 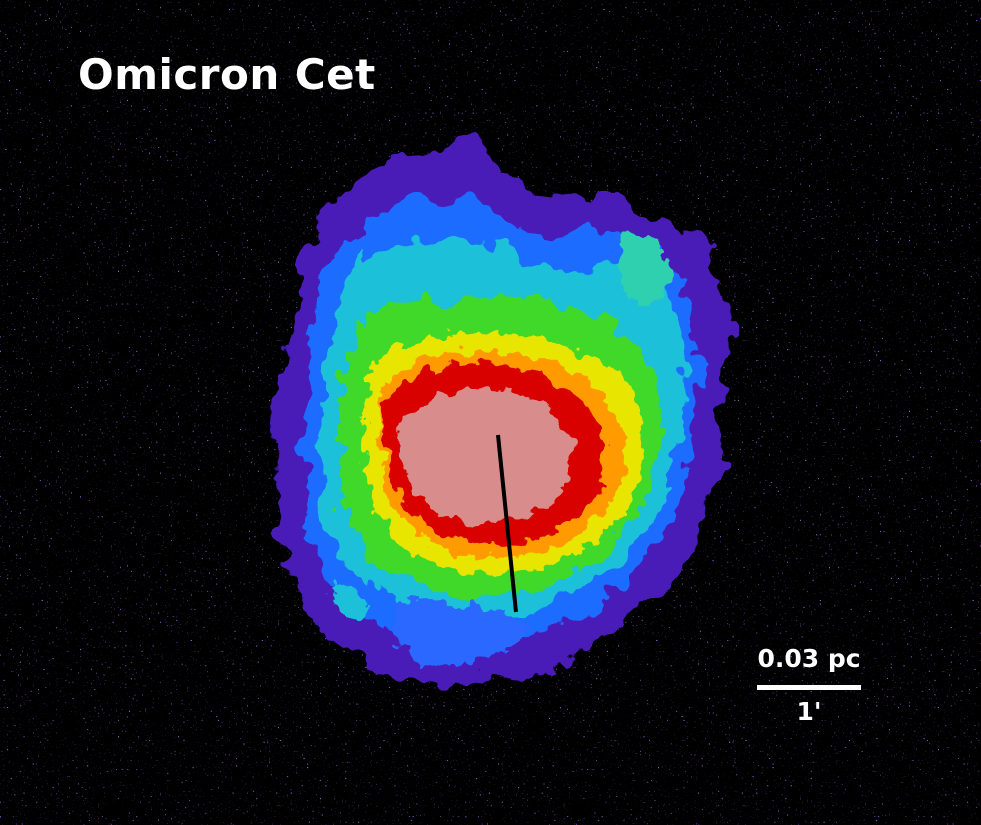 I want to click on saturated-core, so click(x=485, y=457).